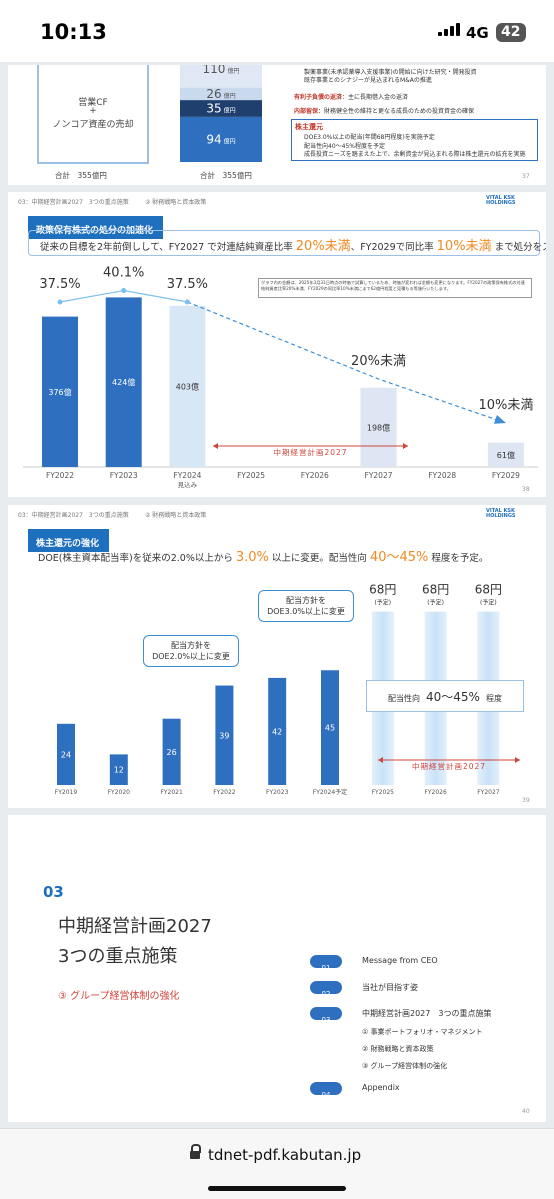 Image resolution: width=554 pixels, height=1199 pixels. I want to click on network: 4G, so click(477, 33).